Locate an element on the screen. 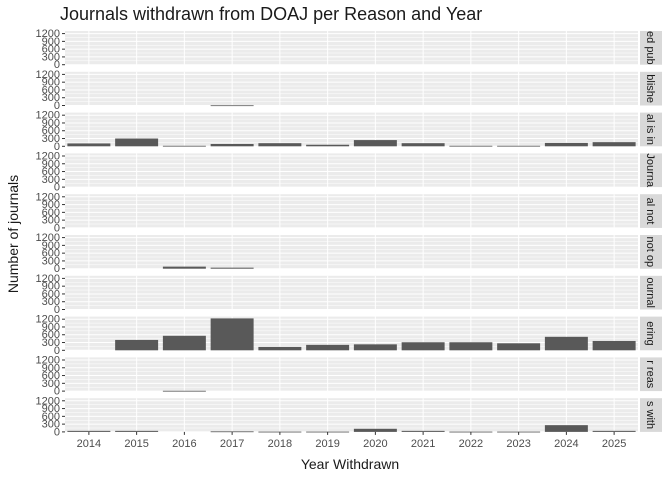 This screenshot has height=480, width=672. x-tick-label: 2021 is located at coordinates (423, 444).